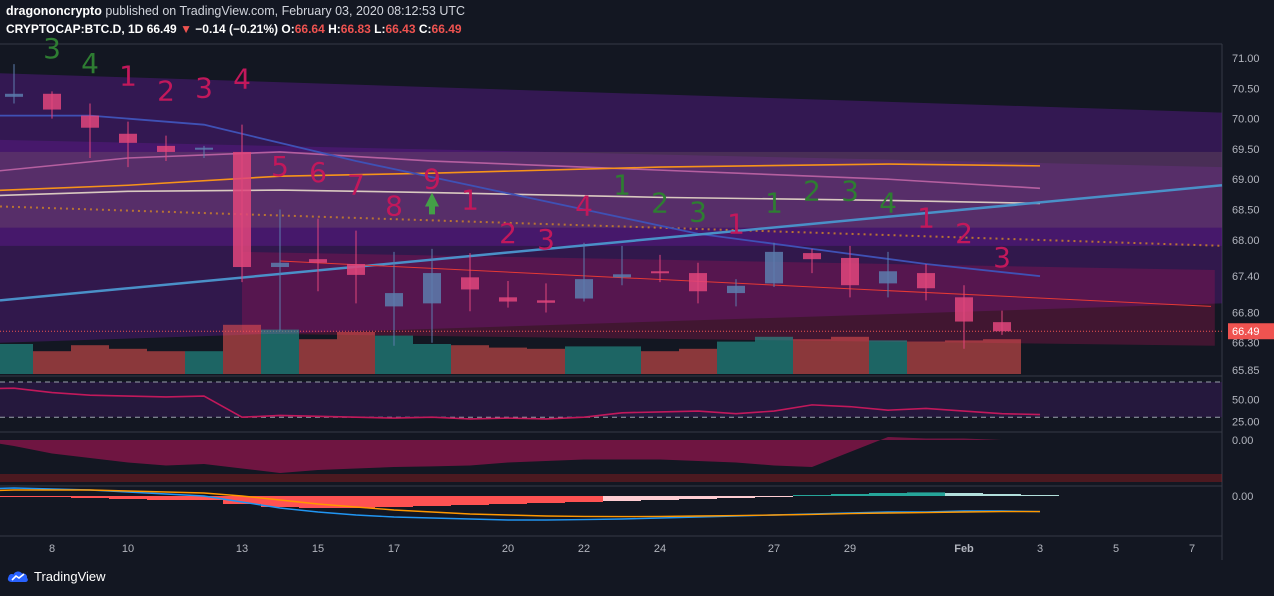  Describe the element at coordinates (508, 549) in the screenshot. I see `time-tick-label: 20` at that location.